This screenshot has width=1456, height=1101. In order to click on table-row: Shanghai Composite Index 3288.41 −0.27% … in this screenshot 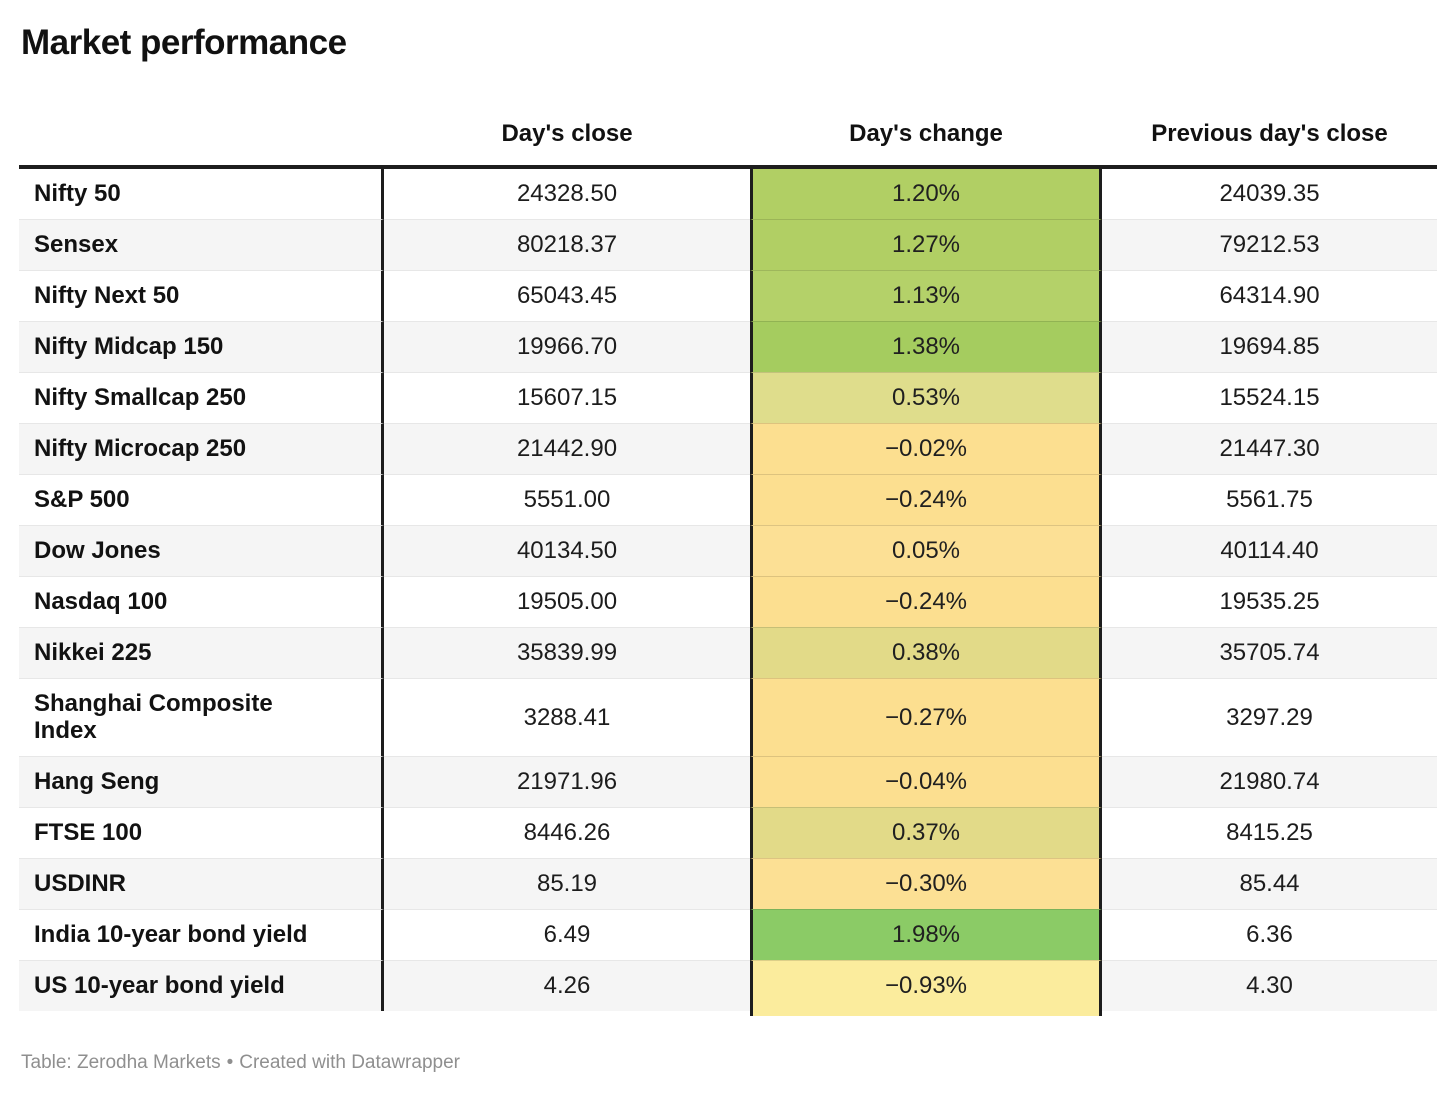, I will do `click(728, 717)`.